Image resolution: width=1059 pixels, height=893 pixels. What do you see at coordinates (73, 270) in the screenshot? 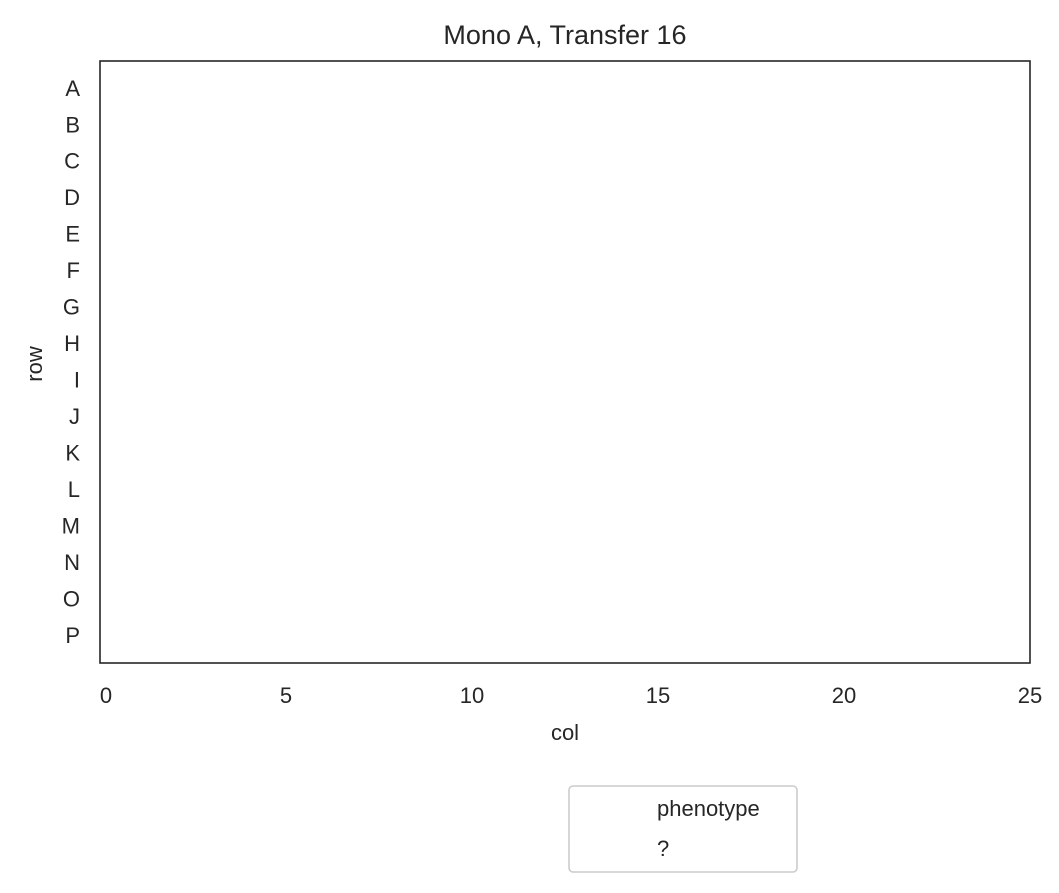
I see `y-tick-label: F` at bounding box center [73, 270].